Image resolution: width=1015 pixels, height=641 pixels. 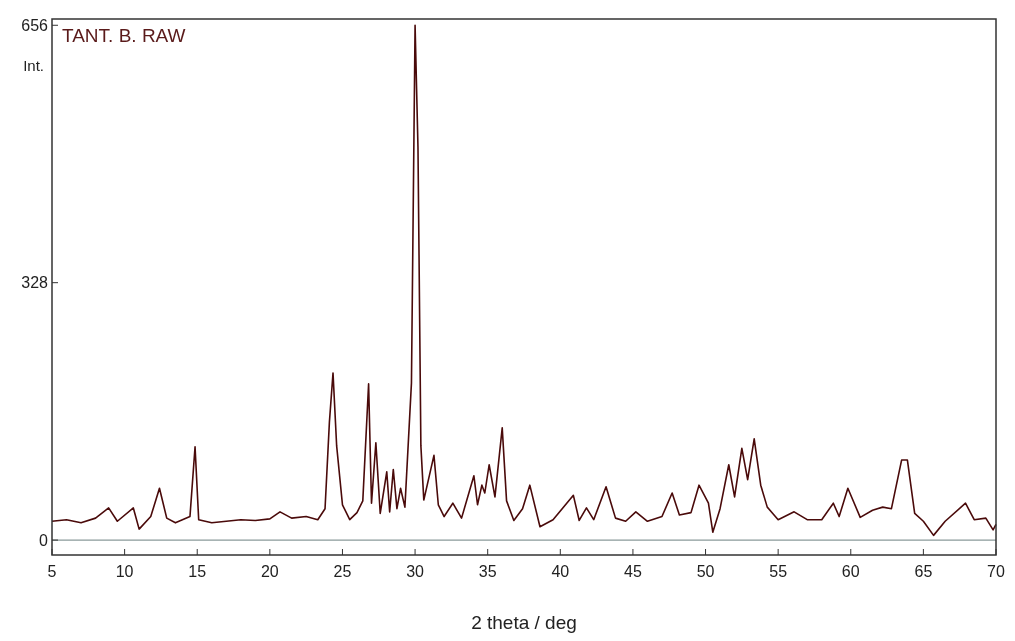 What do you see at coordinates (996, 571) in the screenshot?
I see `x-tick-label: 70` at bounding box center [996, 571].